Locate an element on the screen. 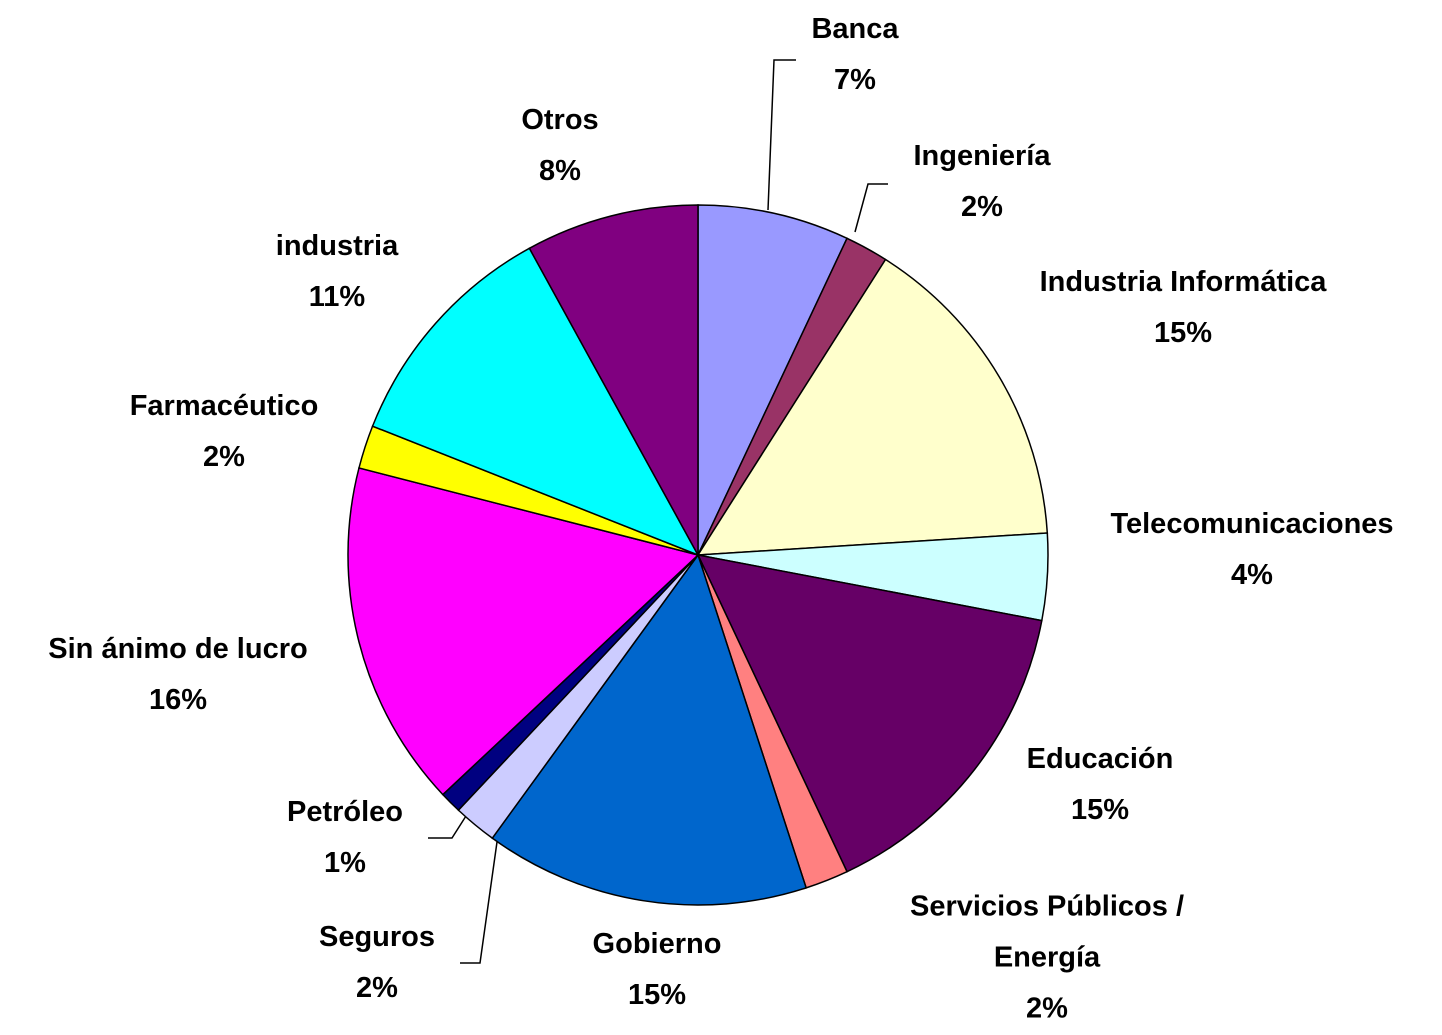  slice-label: industria 11% is located at coordinates (337, 272).